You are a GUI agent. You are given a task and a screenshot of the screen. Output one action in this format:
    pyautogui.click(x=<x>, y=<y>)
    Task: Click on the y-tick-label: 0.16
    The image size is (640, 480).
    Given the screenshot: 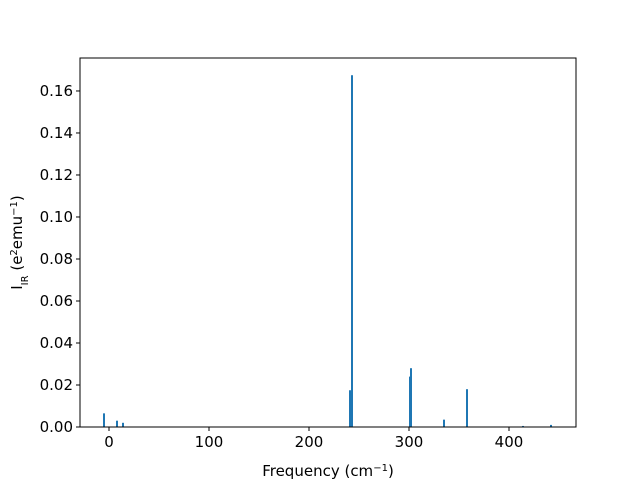 What is the action you would take?
    pyautogui.click(x=56, y=91)
    